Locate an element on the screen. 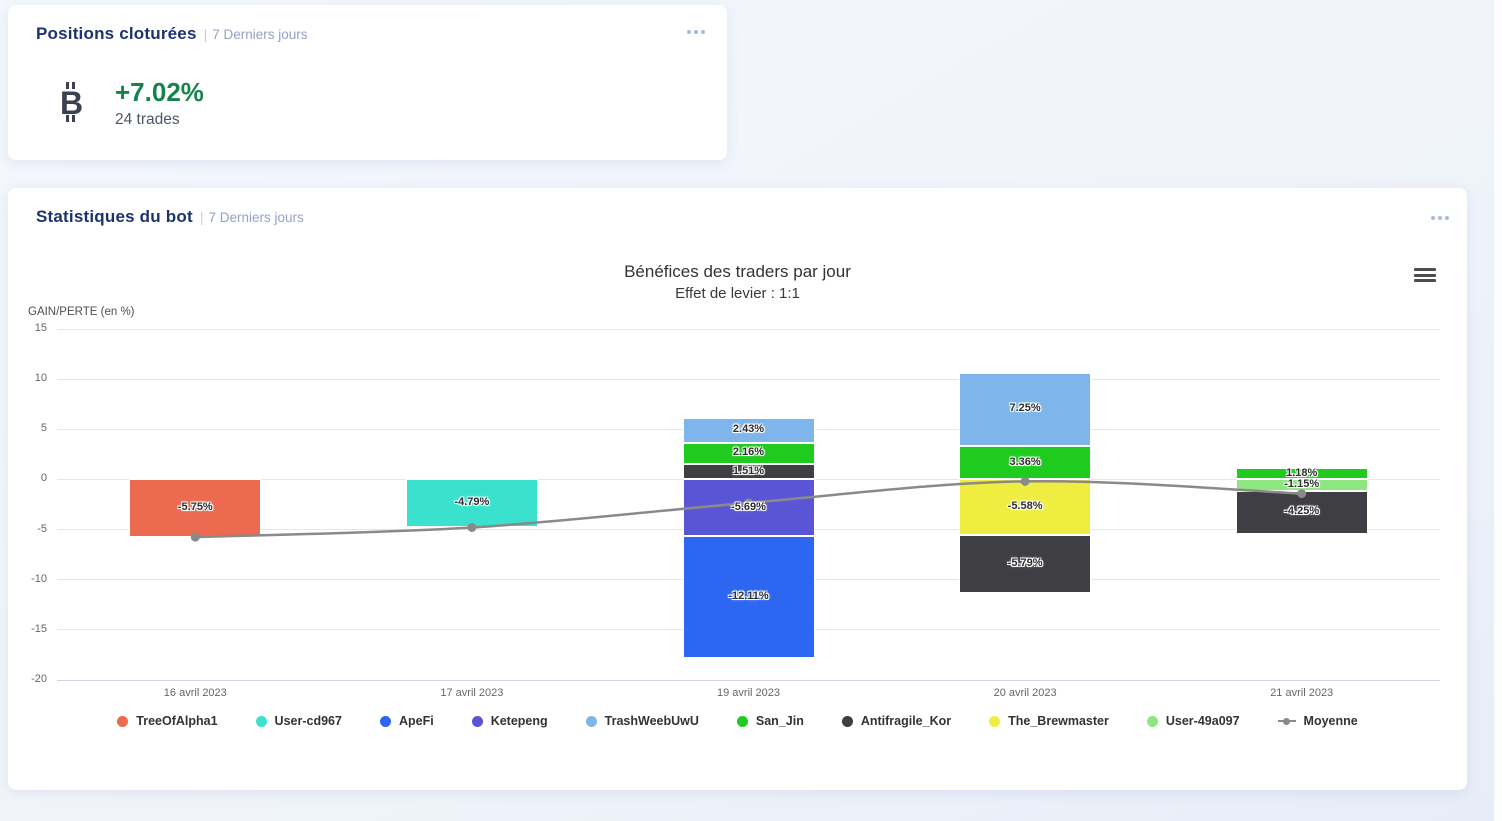  xaxis-tick-label: 21 avril 2023 is located at coordinates (1302, 693).